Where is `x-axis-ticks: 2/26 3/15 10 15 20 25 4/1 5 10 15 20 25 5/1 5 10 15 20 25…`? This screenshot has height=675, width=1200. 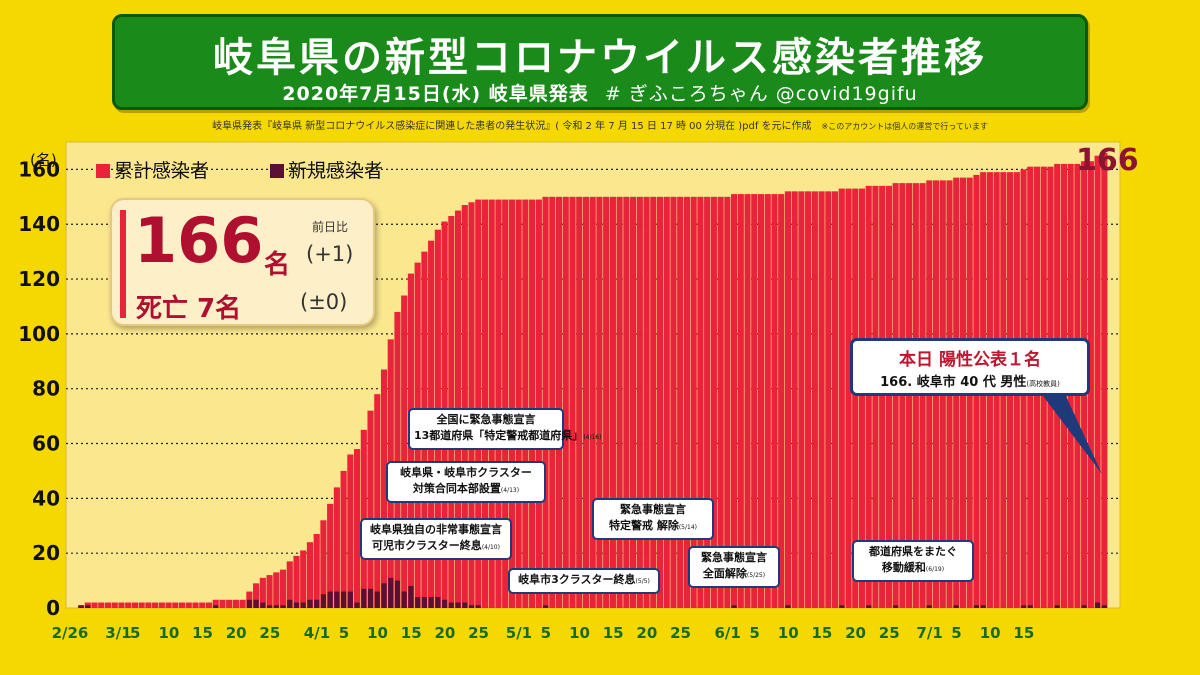 x-axis-ticks: 2/26 3/15 10 15 20 25 4/1 5 10 15 20 25 5/1 5 10 15 20 25… is located at coordinates (543, 633).